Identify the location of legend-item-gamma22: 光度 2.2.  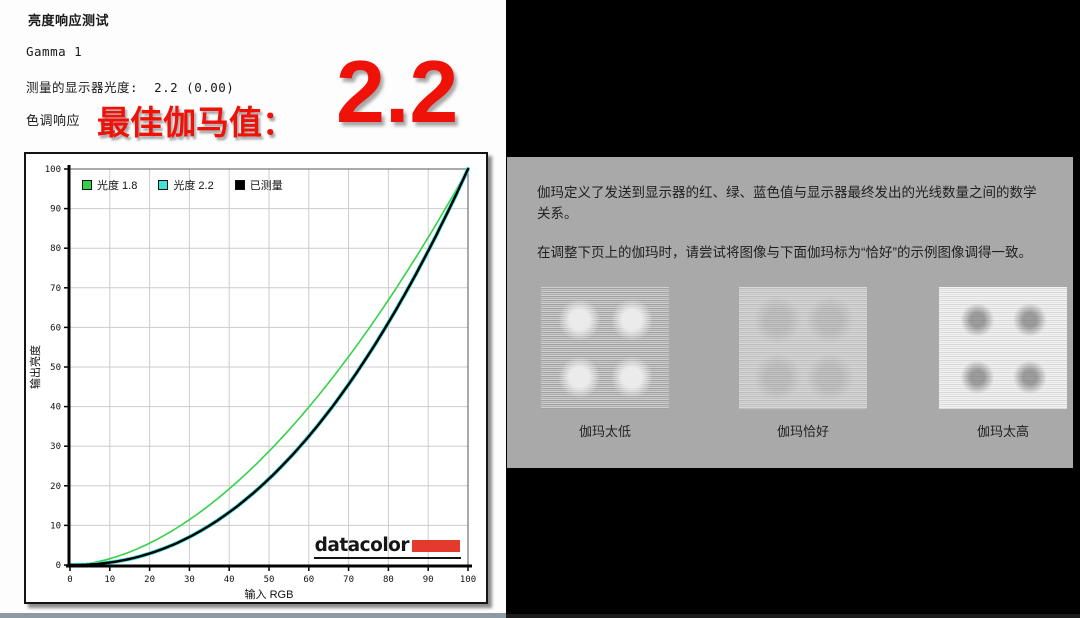
(186, 185).